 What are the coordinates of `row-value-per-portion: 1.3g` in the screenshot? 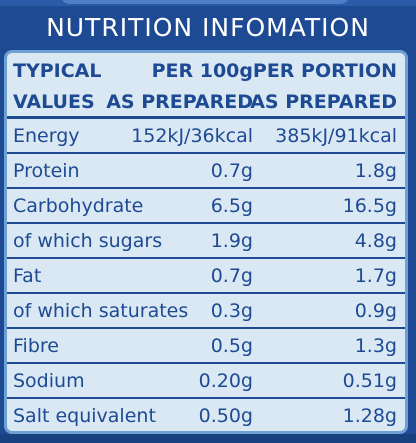 It's located at (375, 346).